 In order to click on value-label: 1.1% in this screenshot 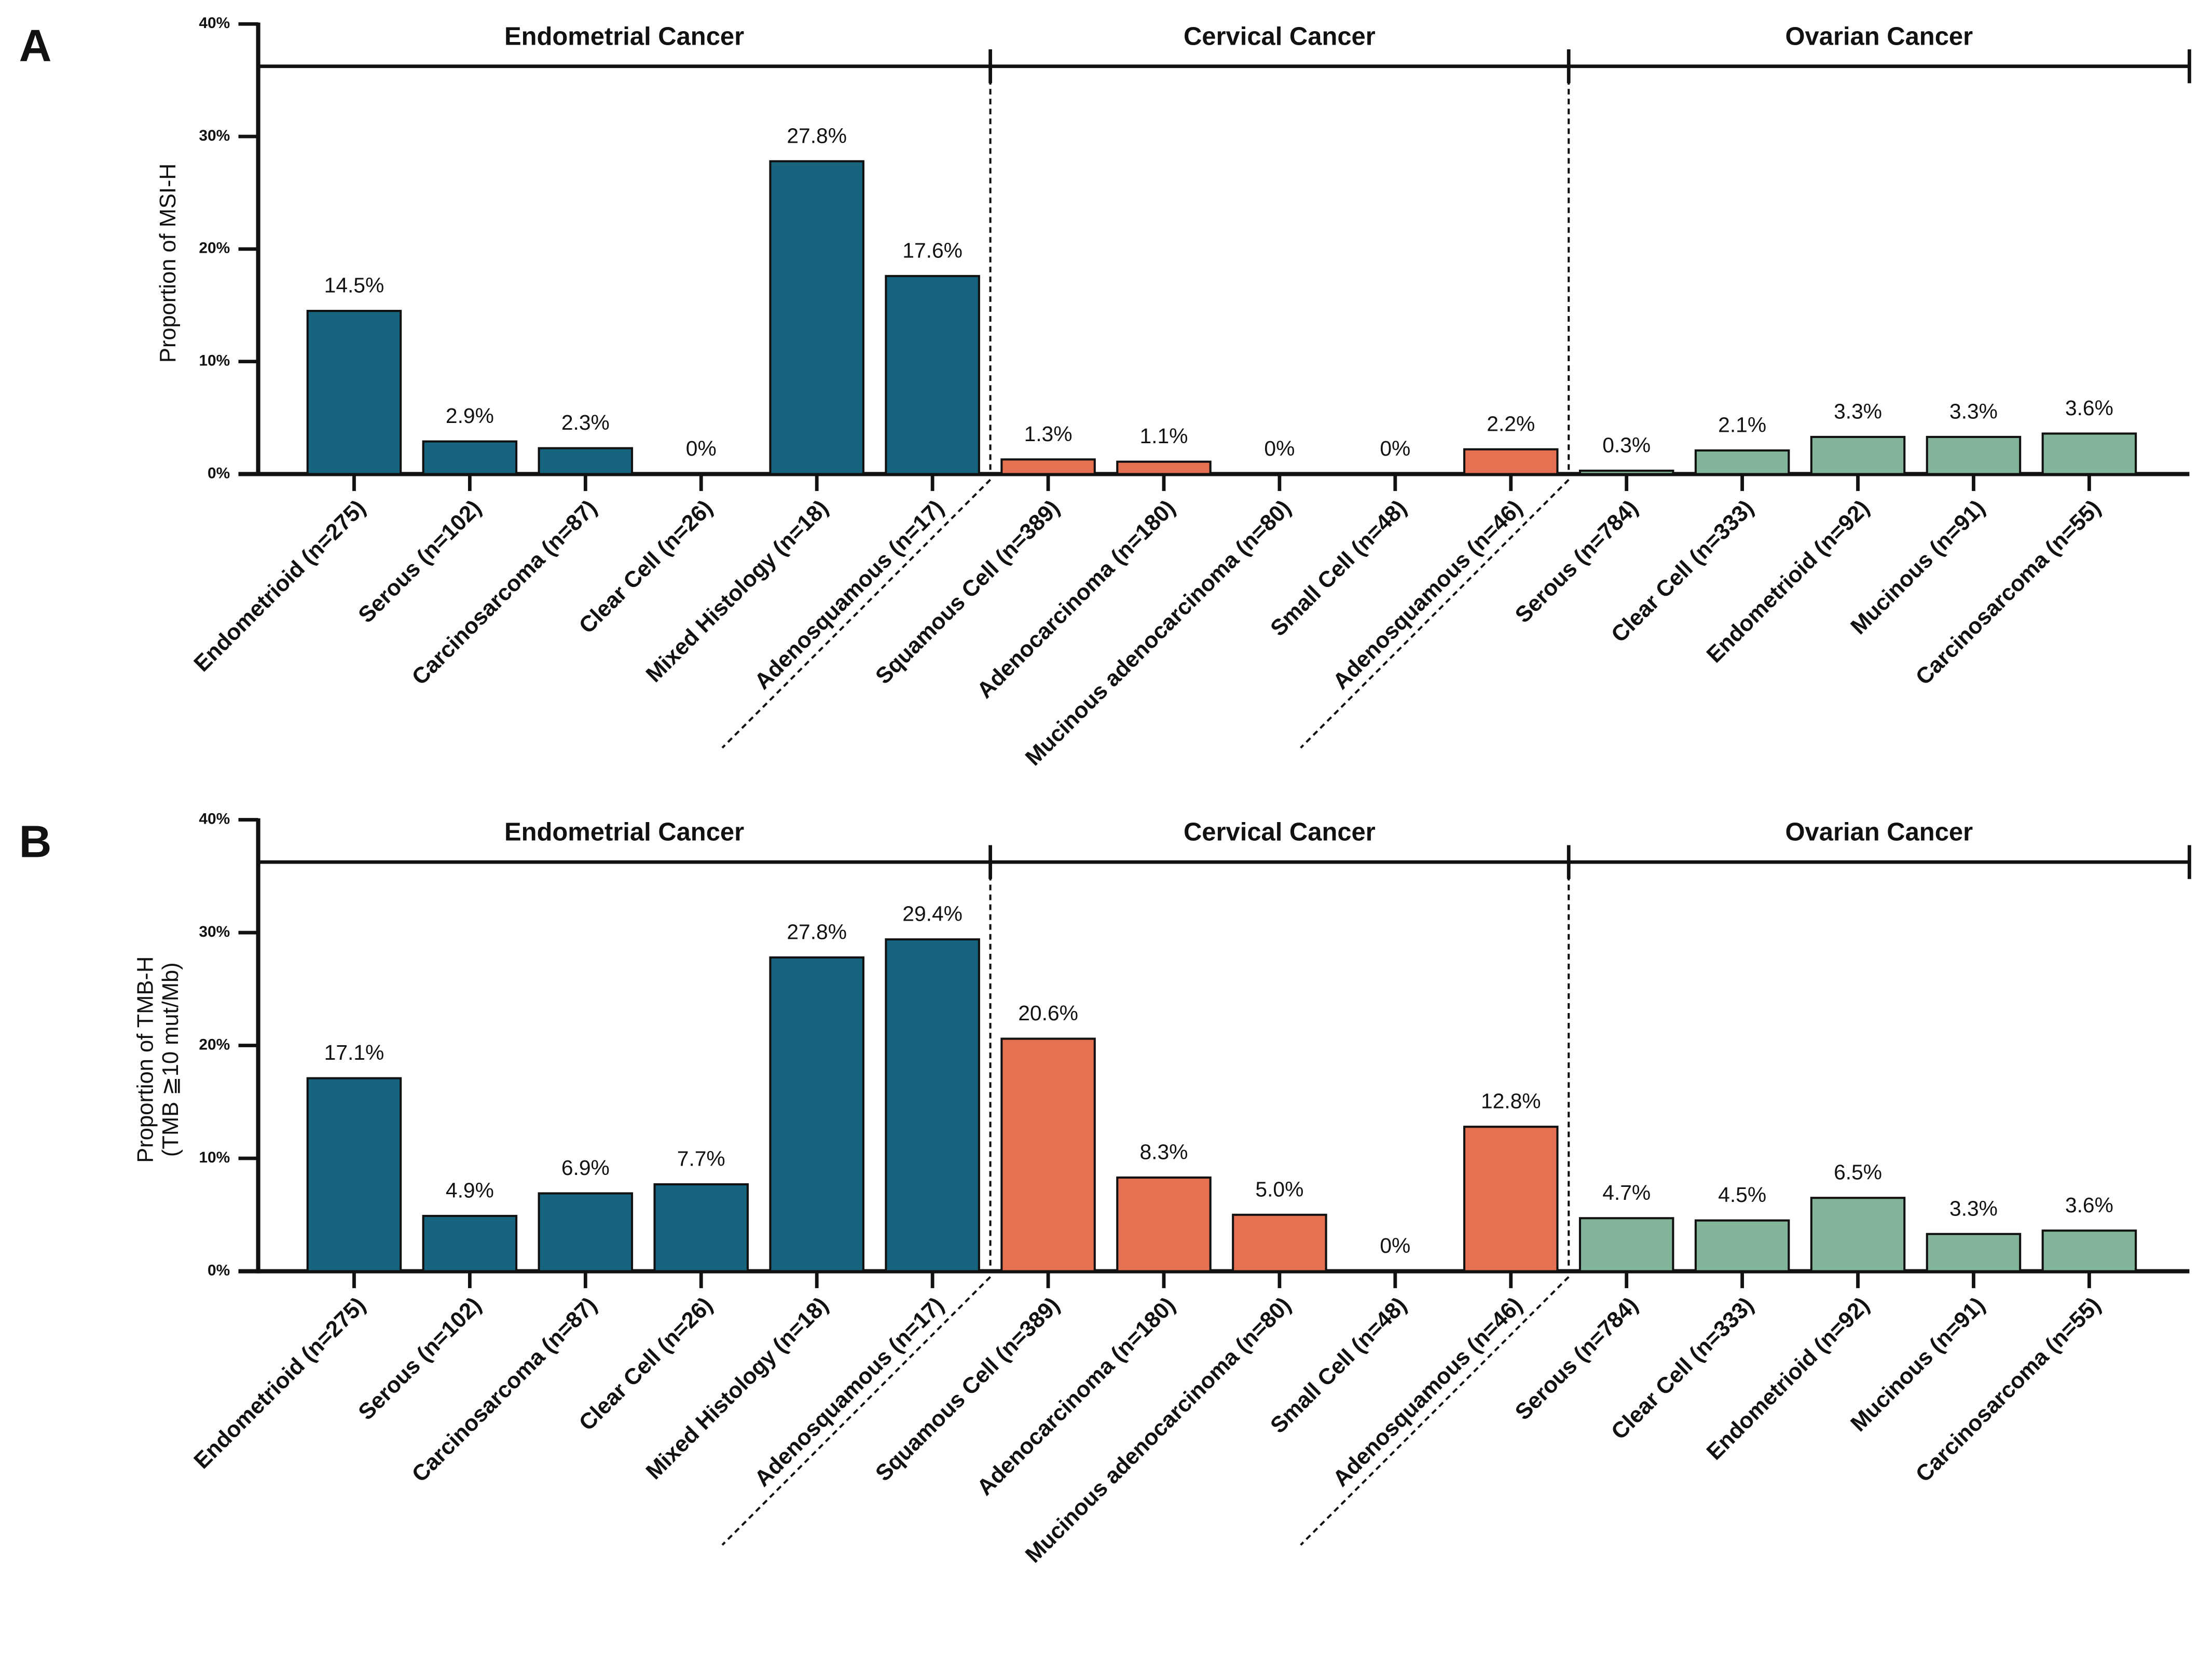, I will do `click(1164, 436)`.